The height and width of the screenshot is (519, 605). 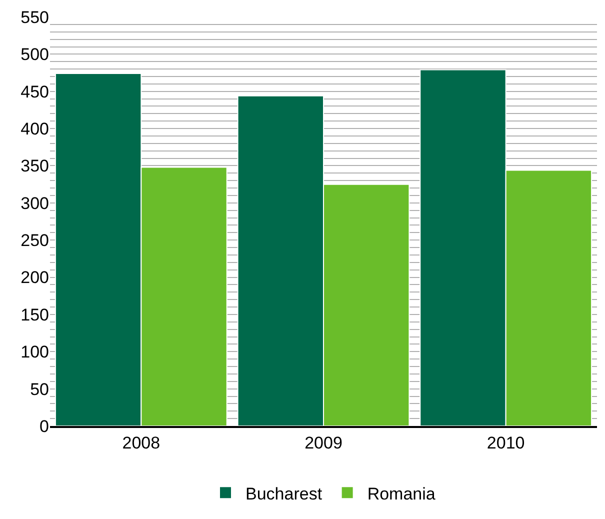 What do you see at coordinates (39, 389) in the screenshot?
I see `y-tick-label: 50` at bounding box center [39, 389].